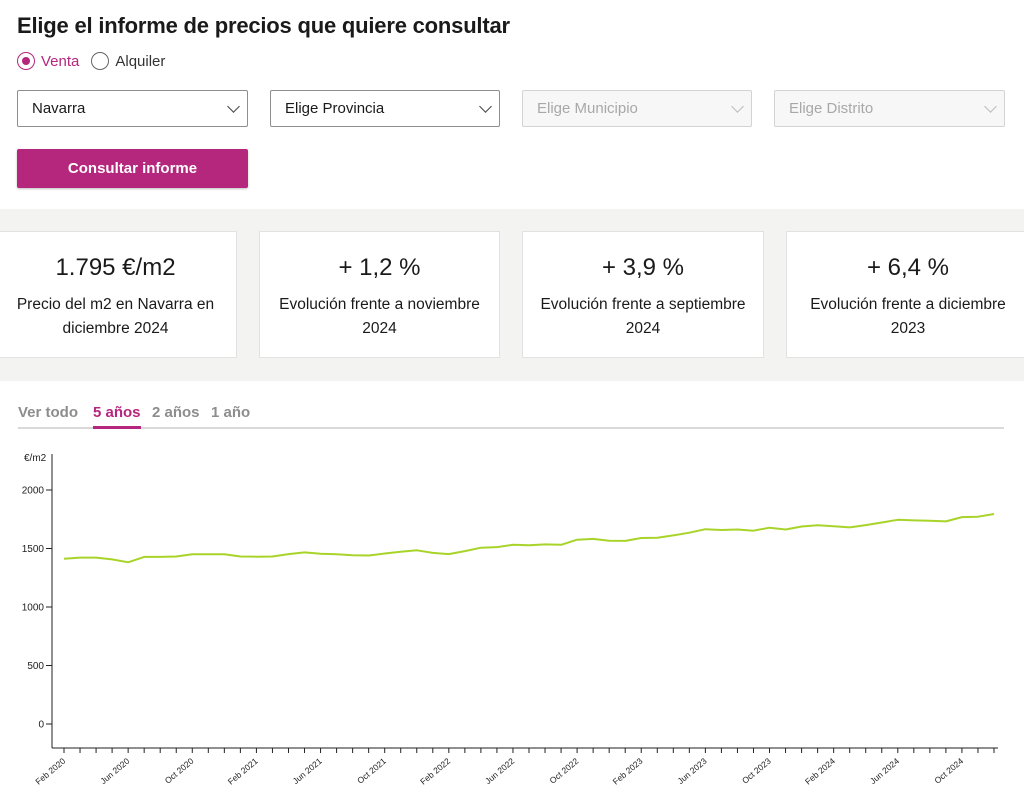  Describe the element at coordinates (231, 412) in the screenshot. I see `tab-1-ano: 1 año` at that location.